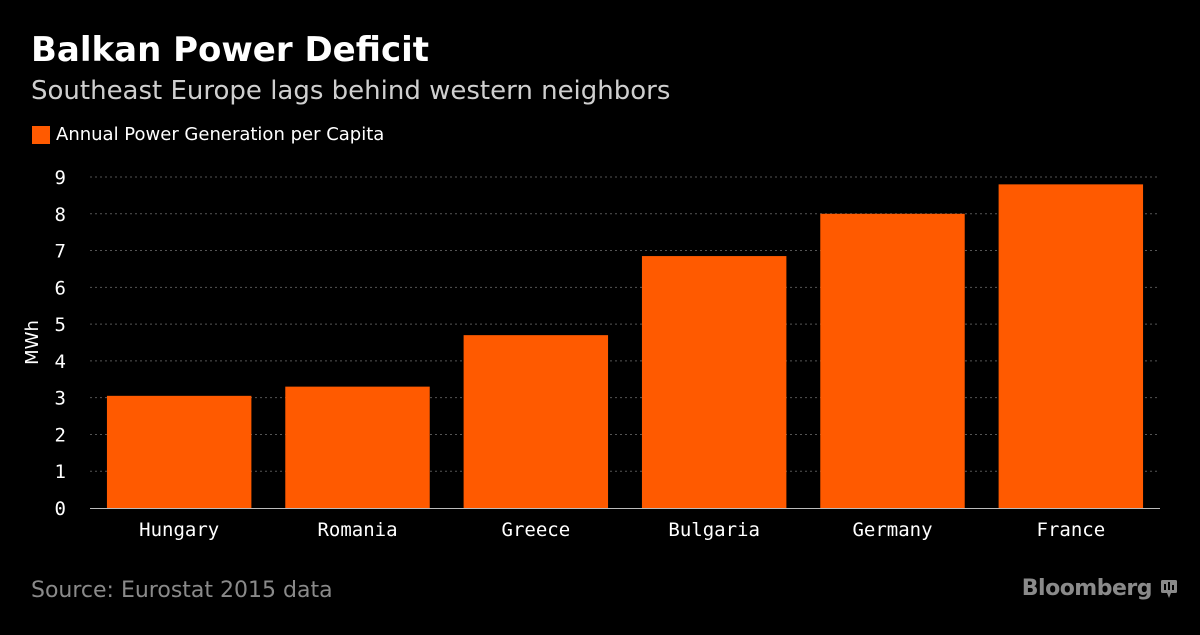 This screenshot has width=1200, height=635. Describe the element at coordinates (536, 421) in the screenshot. I see `bar-greece` at that location.